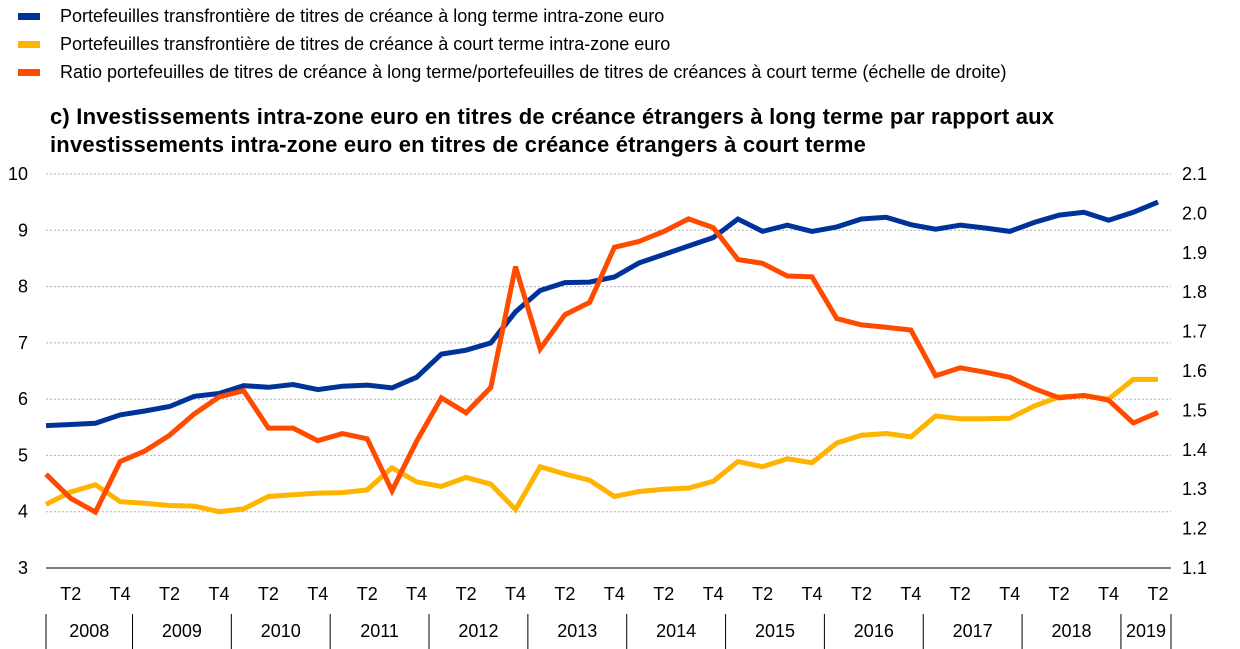 The height and width of the screenshot is (649, 1240). What do you see at coordinates (1194, 332) in the screenshot?
I see `y-tick-label-right: 1.7` at bounding box center [1194, 332].